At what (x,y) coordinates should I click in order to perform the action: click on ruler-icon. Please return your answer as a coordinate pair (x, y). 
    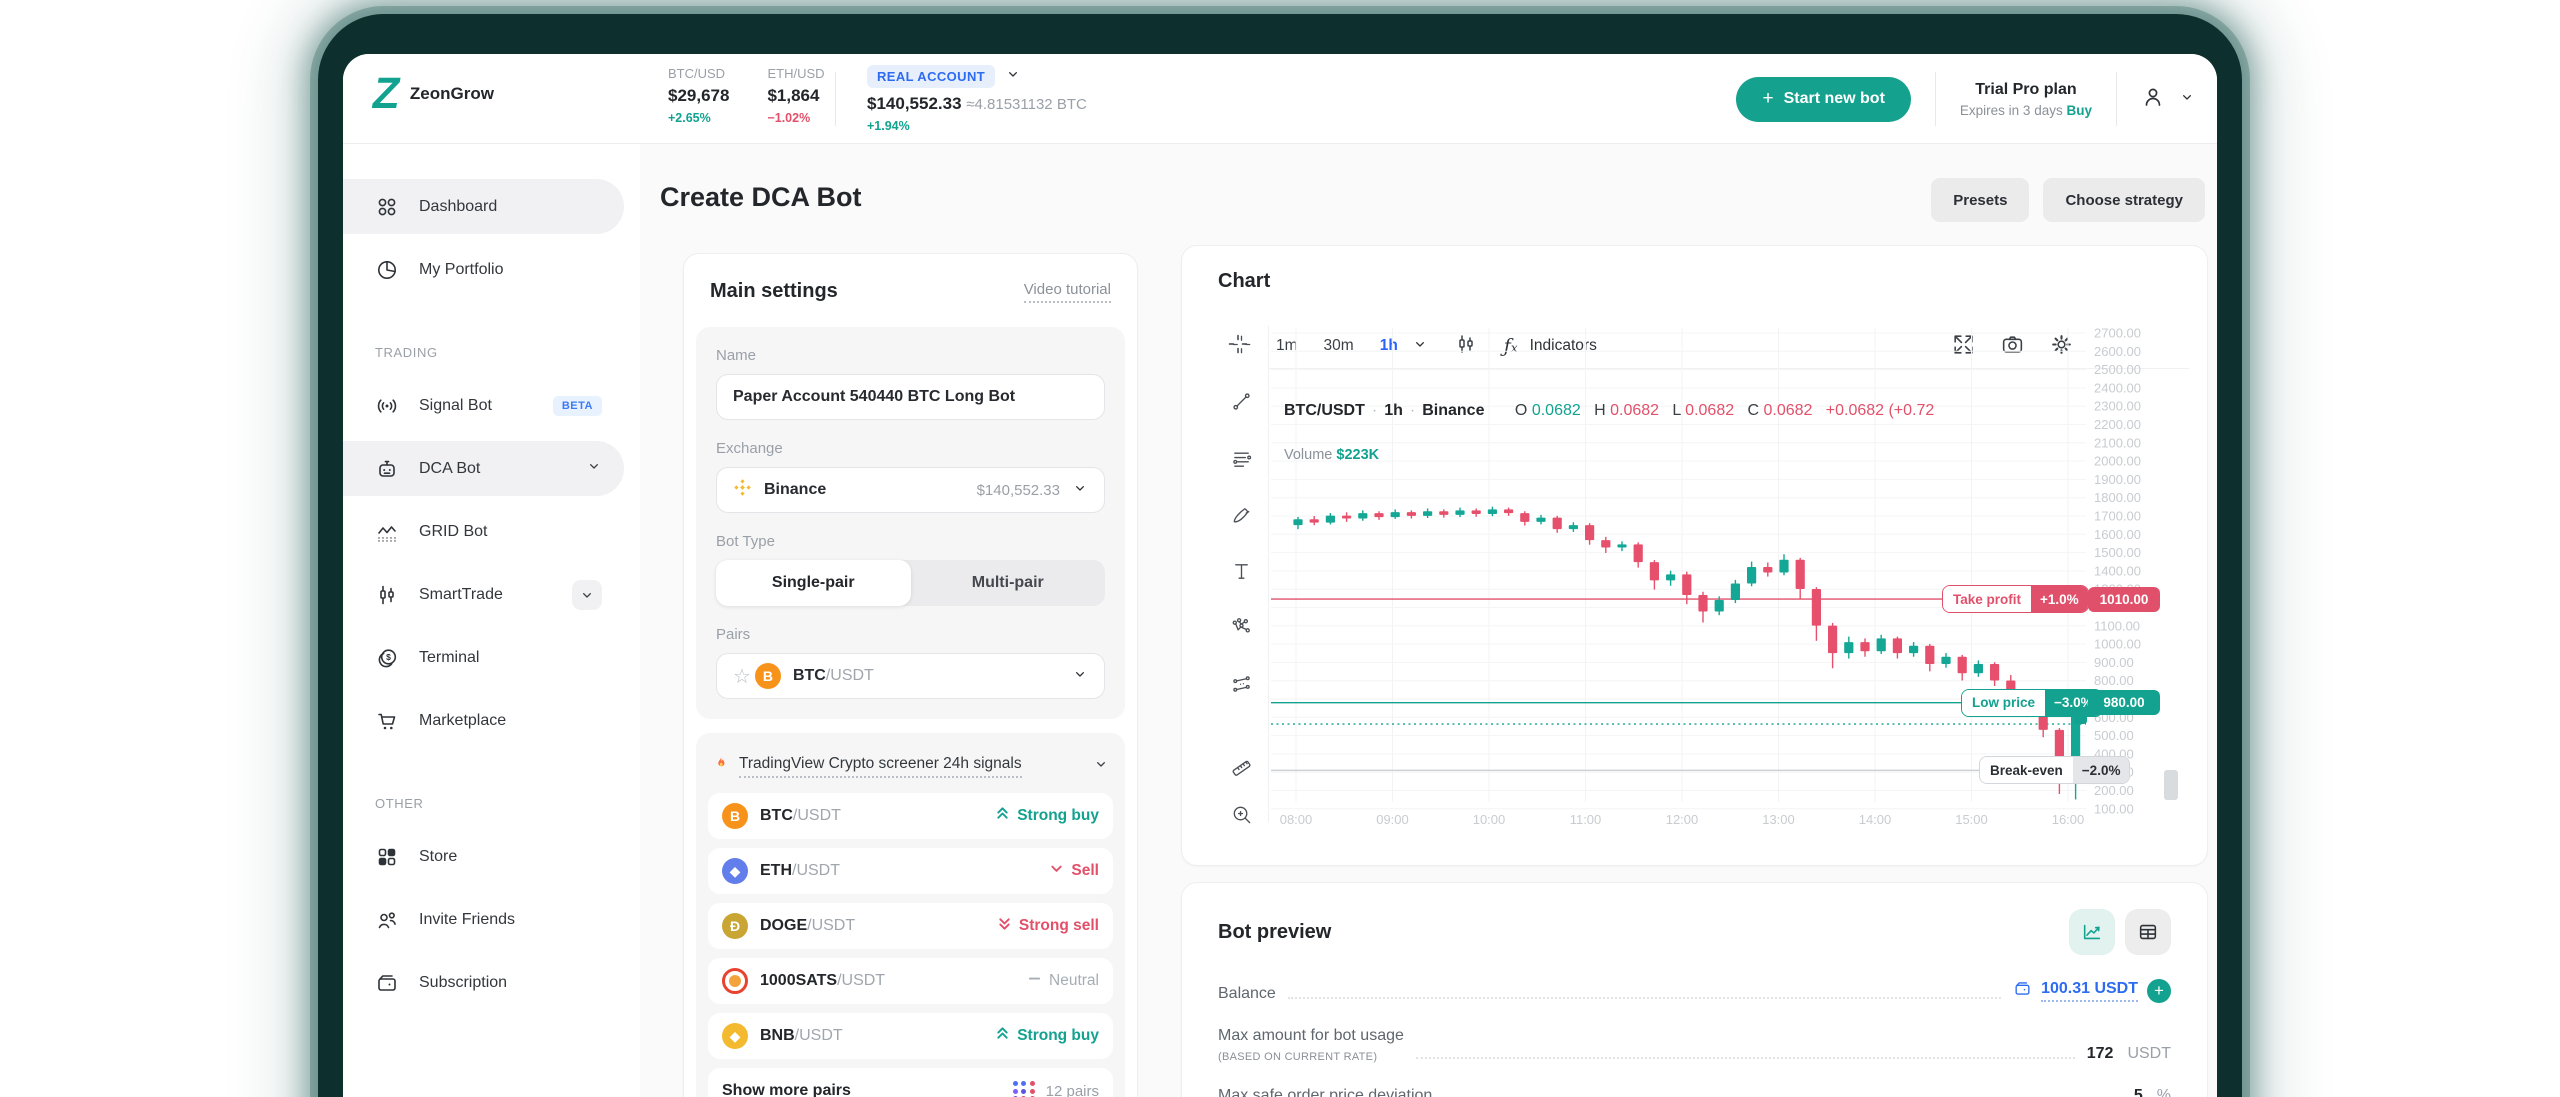
    Looking at the image, I should click on (1241, 767).